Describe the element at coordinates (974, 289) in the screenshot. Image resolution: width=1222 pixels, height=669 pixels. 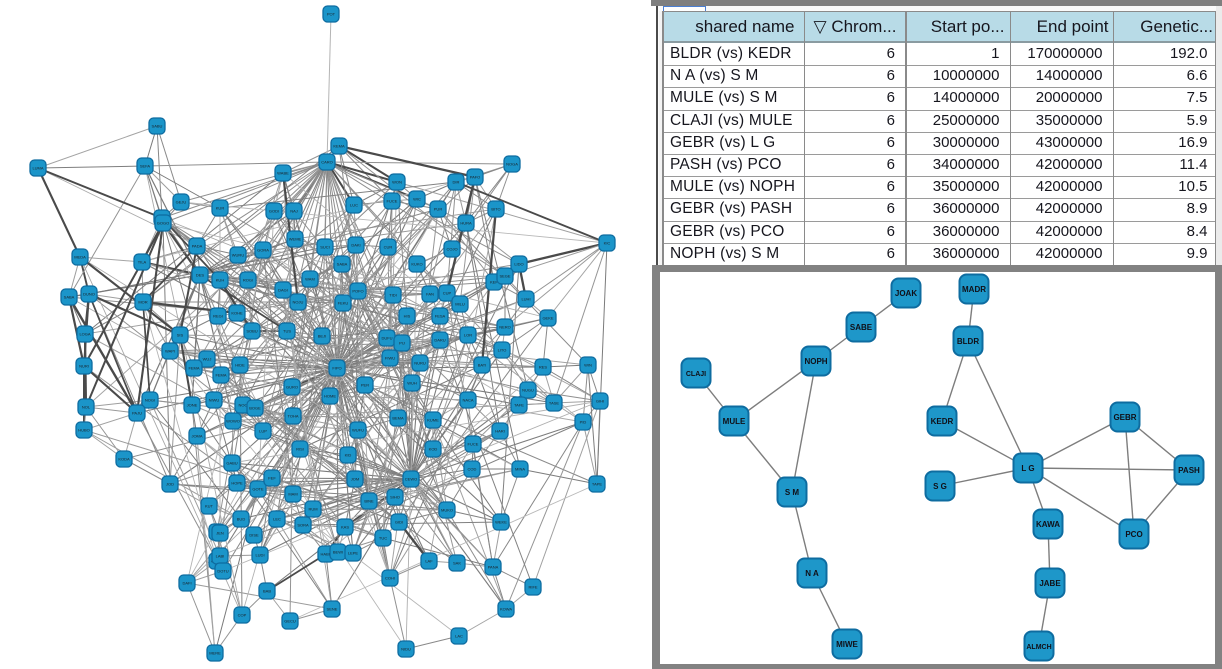
I see `svg-text: MADR` at that location.